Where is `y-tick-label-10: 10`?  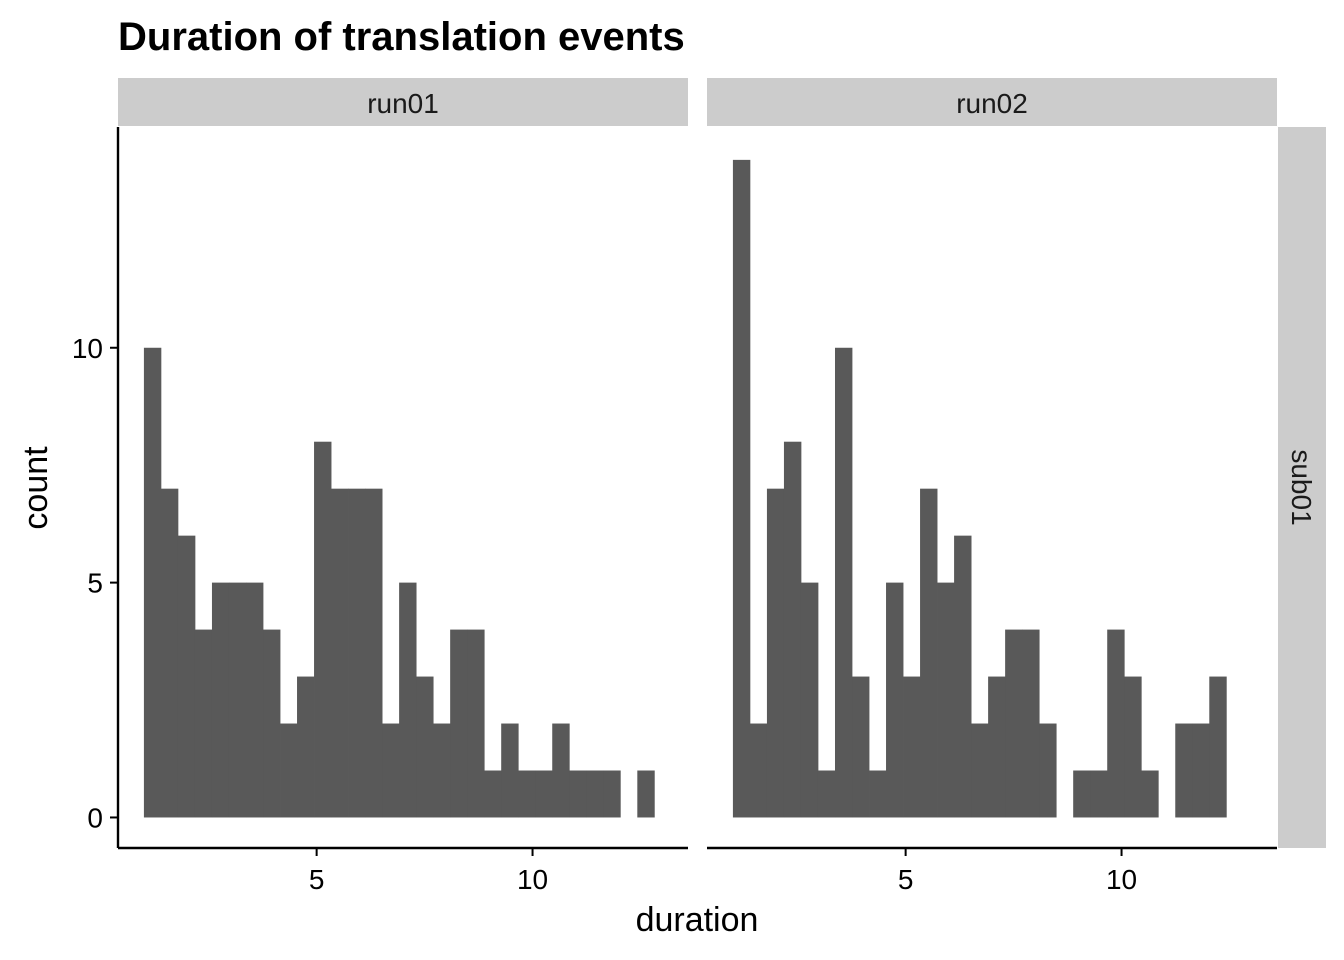
y-tick-label-10: 10 is located at coordinates (87, 348).